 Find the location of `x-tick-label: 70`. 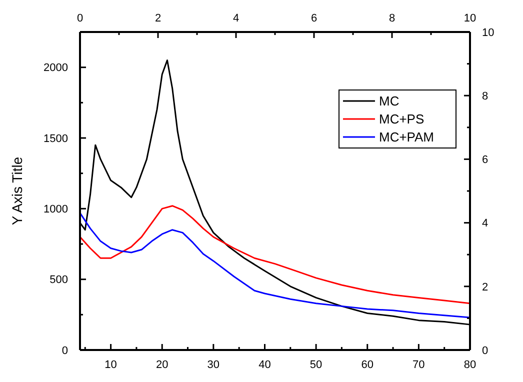

x-tick-label: 70 is located at coordinates (418, 364).